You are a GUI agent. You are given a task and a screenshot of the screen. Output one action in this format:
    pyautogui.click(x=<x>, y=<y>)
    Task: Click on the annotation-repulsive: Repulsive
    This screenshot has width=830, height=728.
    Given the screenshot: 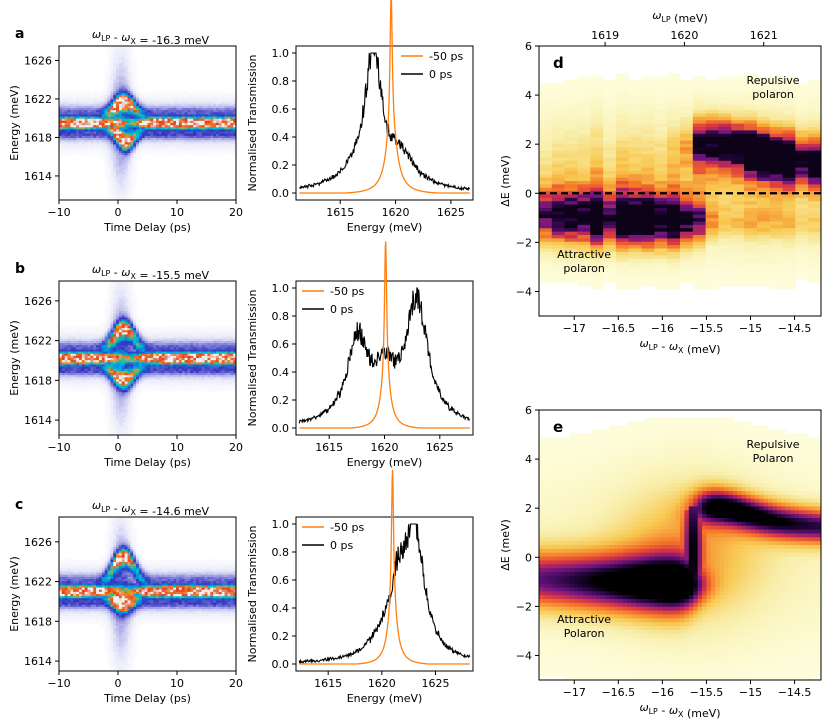 What is the action you would take?
    pyautogui.click(x=773, y=444)
    